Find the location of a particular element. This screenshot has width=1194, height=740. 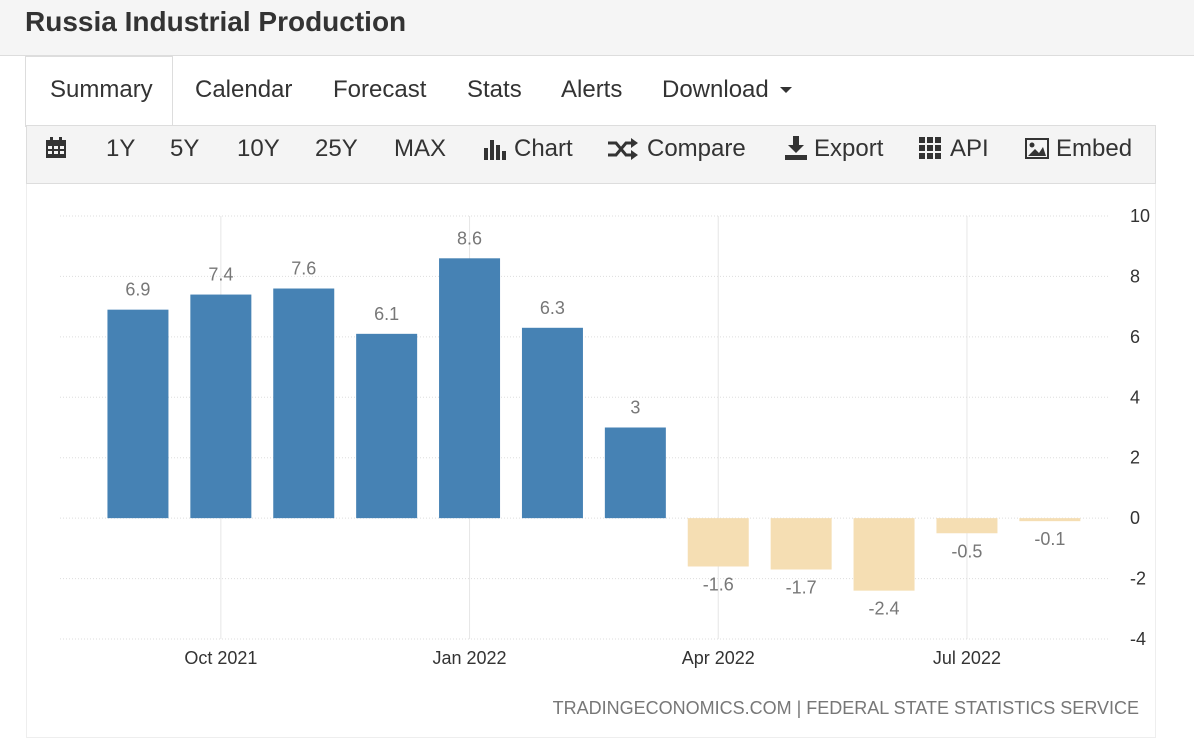

y-tick-label: -2 is located at coordinates (1138, 579).